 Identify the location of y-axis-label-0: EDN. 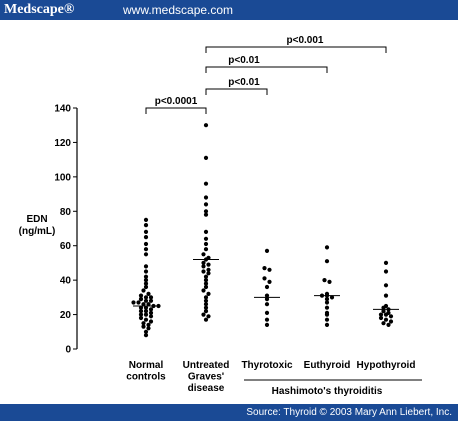
(36, 219).